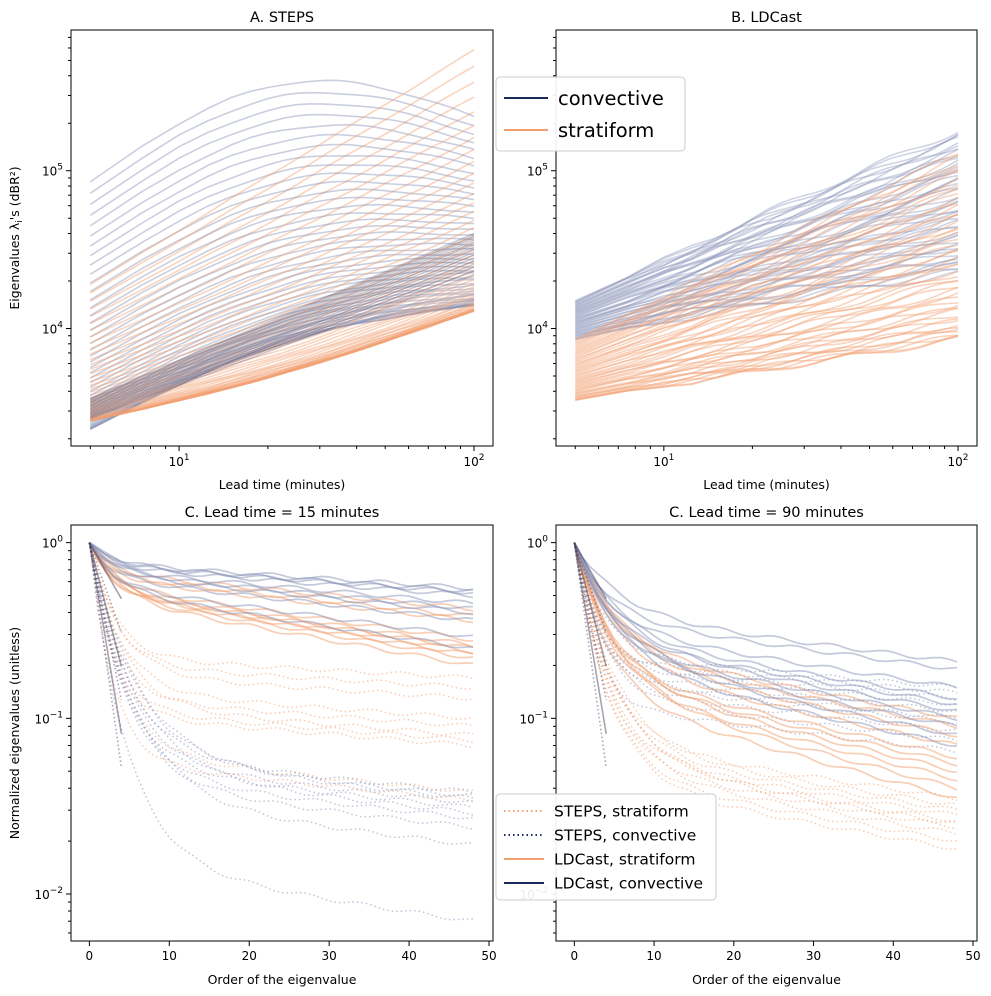 This screenshot has height=996, width=991. What do you see at coordinates (766, 979) in the screenshot?
I see `x-axis-label: Order of the eigenvalue` at bounding box center [766, 979].